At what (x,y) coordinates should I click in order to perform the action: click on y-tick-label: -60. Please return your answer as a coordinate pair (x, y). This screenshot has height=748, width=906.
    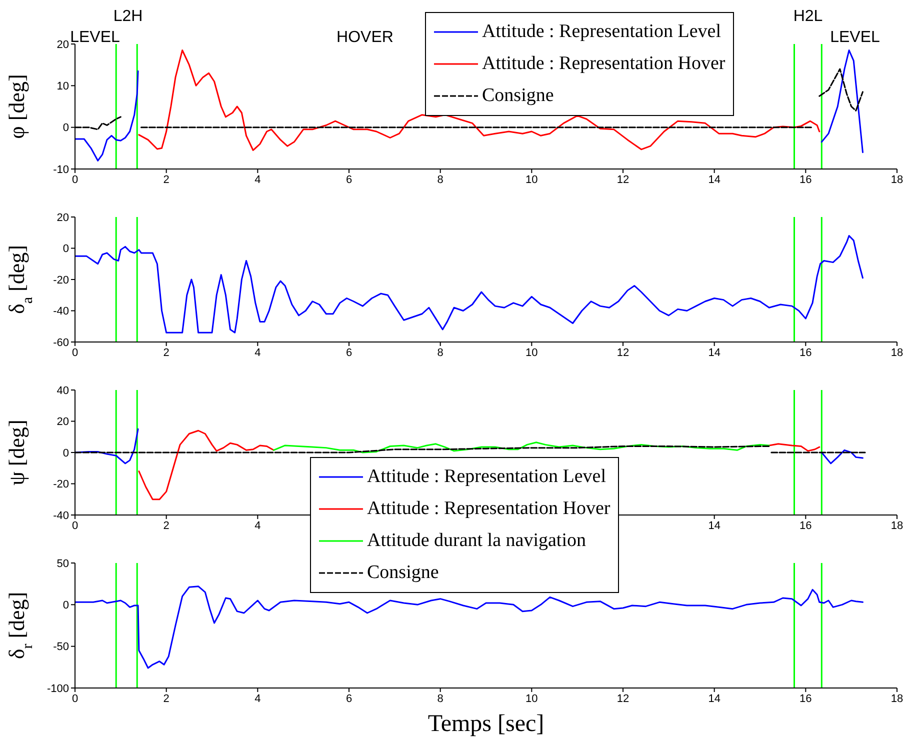
    Looking at the image, I should click on (61, 342).